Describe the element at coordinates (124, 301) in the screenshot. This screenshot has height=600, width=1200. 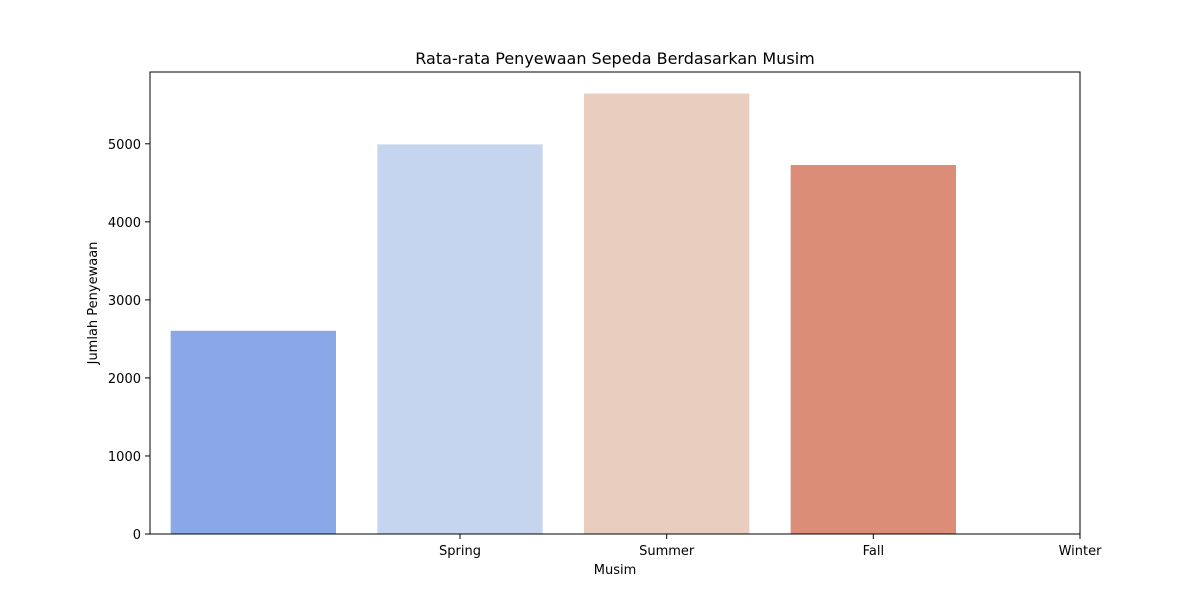
I see `y-tick-label: 3000` at that location.